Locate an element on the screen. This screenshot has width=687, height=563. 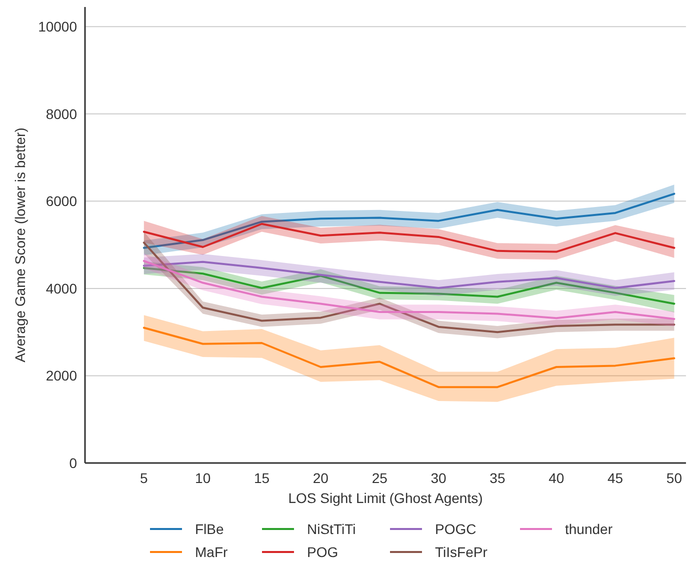
legend-label: FlBe is located at coordinates (209, 529).